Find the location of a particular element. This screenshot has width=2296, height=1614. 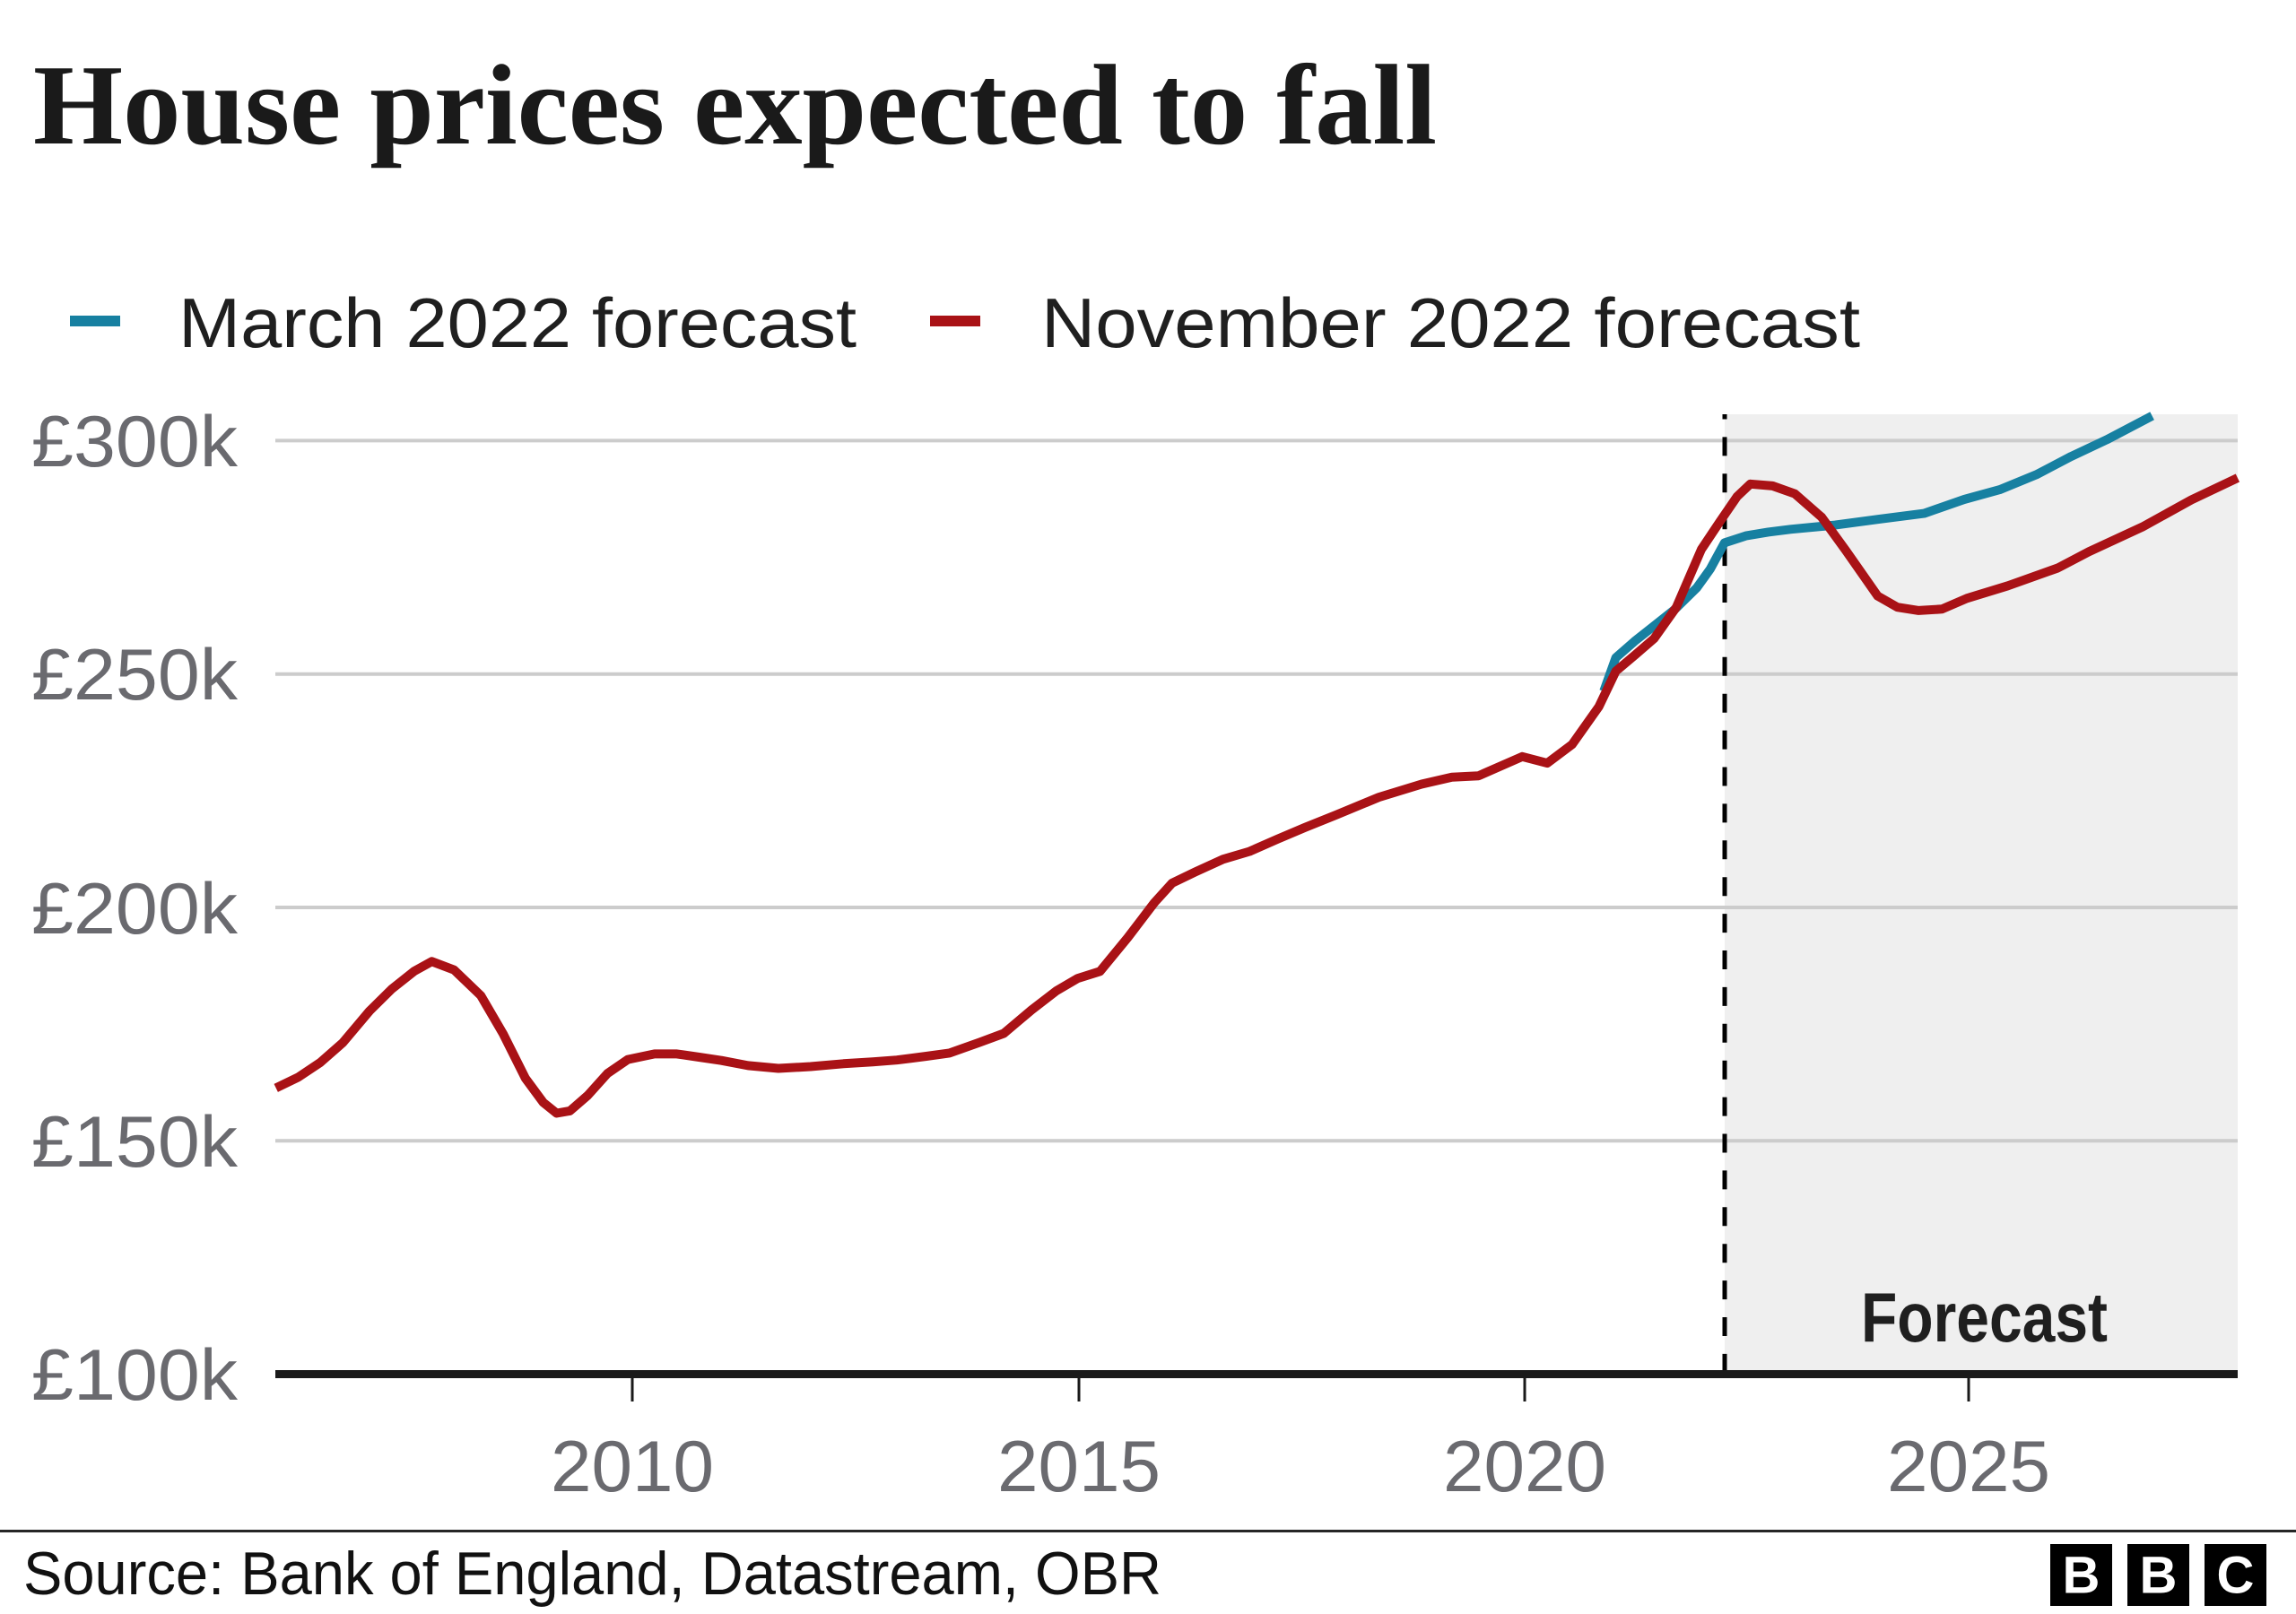

svg-text: 2010 is located at coordinates (632, 1467).